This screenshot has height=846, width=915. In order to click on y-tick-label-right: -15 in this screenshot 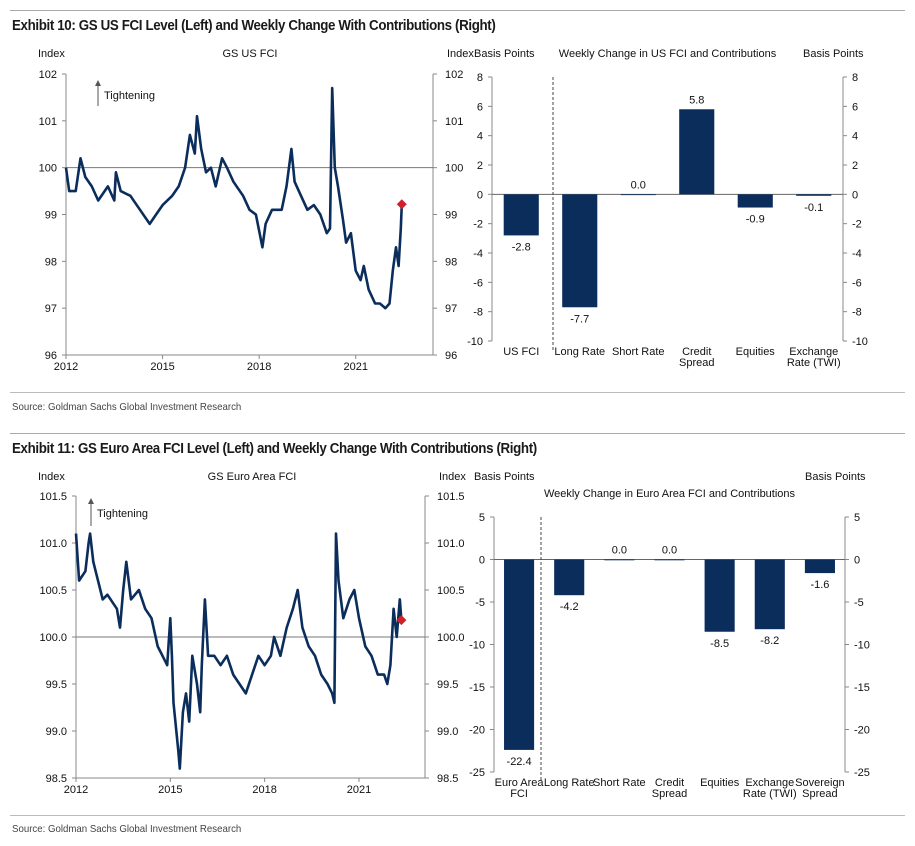, I will do `click(862, 688)`.